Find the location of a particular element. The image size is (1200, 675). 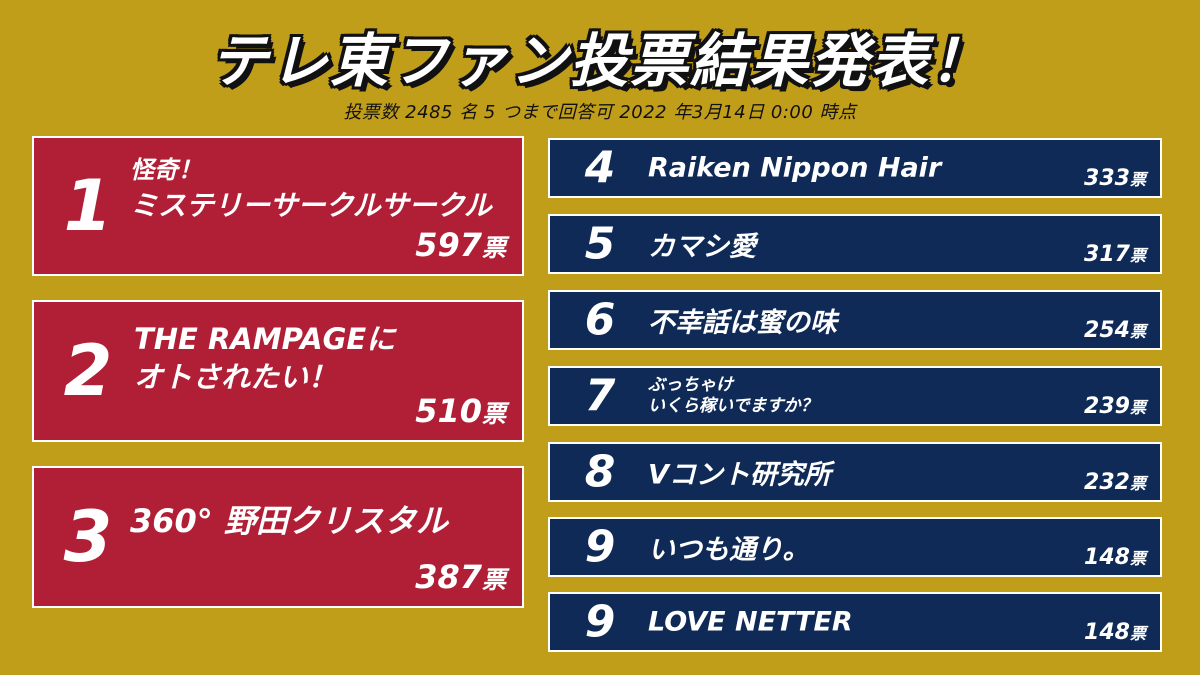

rank-row-7: 7 ぶっちゃけ いくら稼いでますか？ 239票 is located at coordinates (855, 396).